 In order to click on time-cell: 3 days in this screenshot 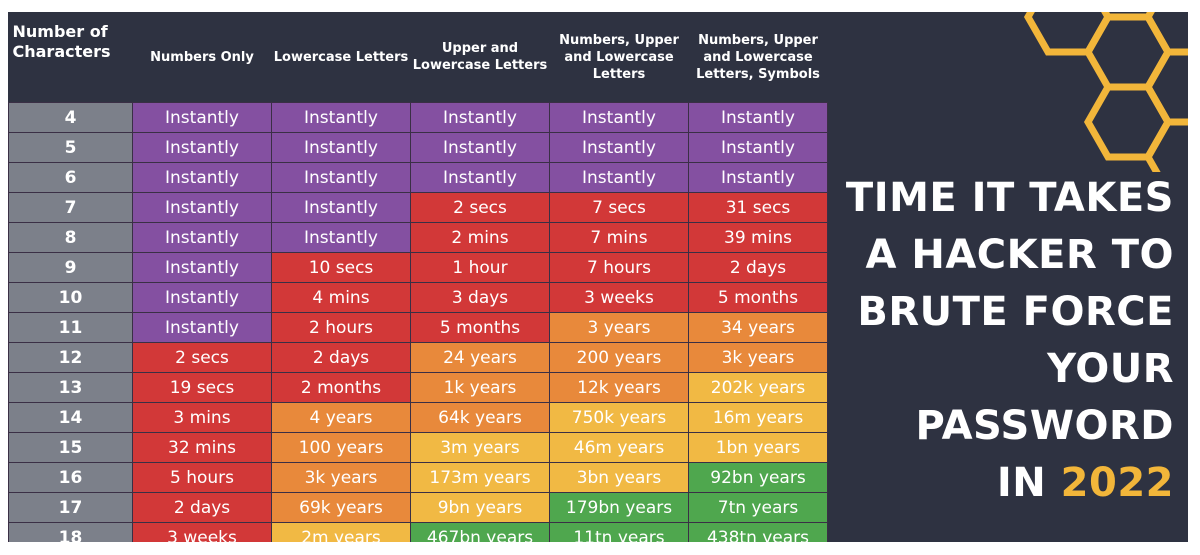, I will do `click(480, 297)`.